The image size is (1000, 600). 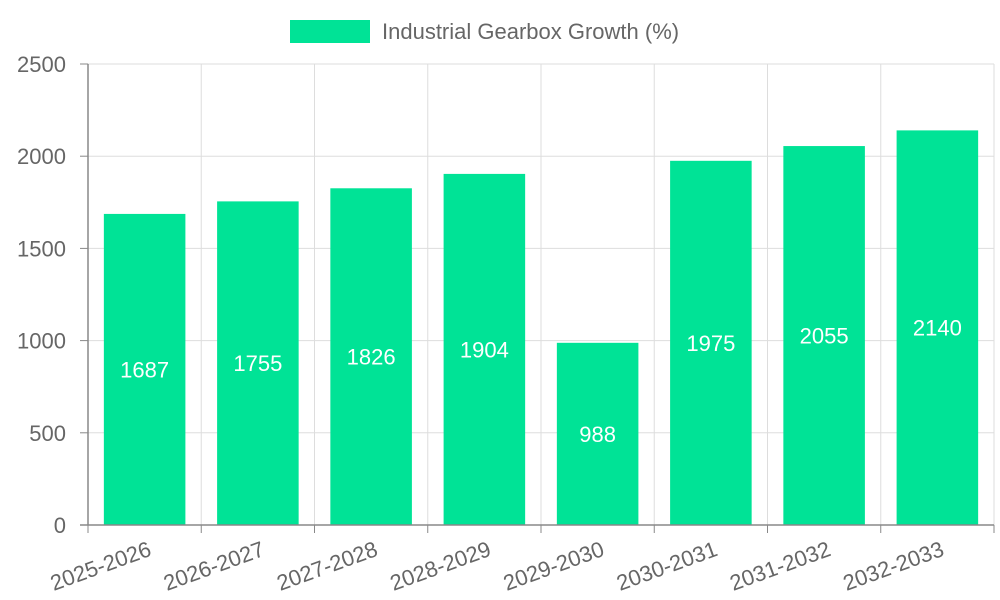 I want to click on bar-value-label: 1975, so click(x=710, y=343).